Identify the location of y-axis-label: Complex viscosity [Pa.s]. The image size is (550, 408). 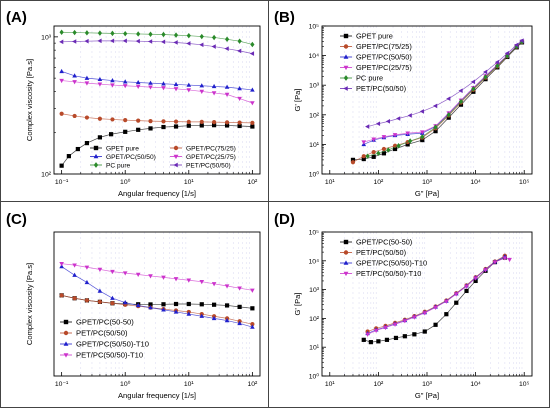
(29, 100).